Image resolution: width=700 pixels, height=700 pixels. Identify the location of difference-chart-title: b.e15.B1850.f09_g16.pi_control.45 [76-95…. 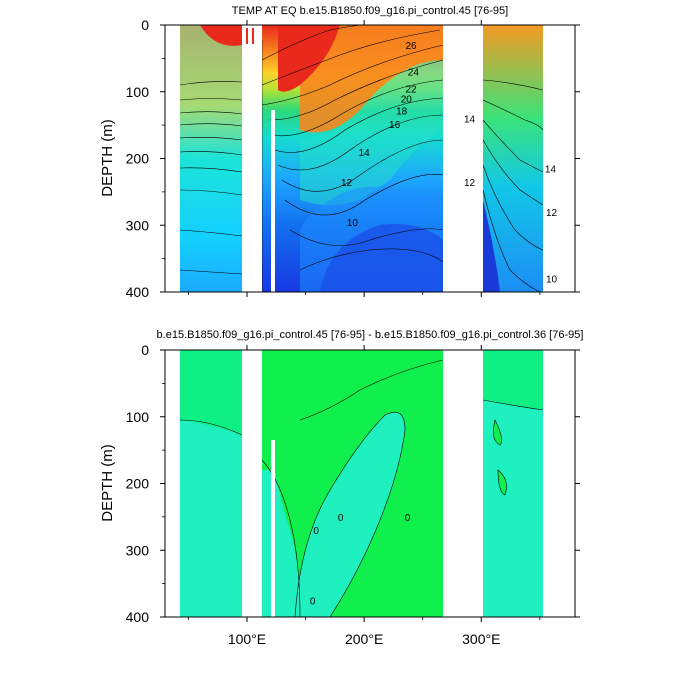
(370, 335).